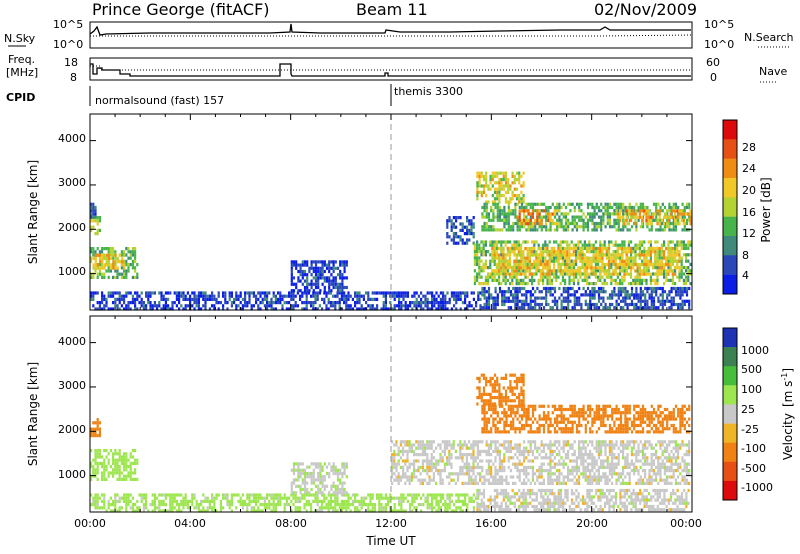 This screenshot has width=800, height=554. What do you see at coordinates (72, 205) in the screenshot?
I see `power-y-ticks: 1000 2000 3000 4000` at bounding box center [72, 205].